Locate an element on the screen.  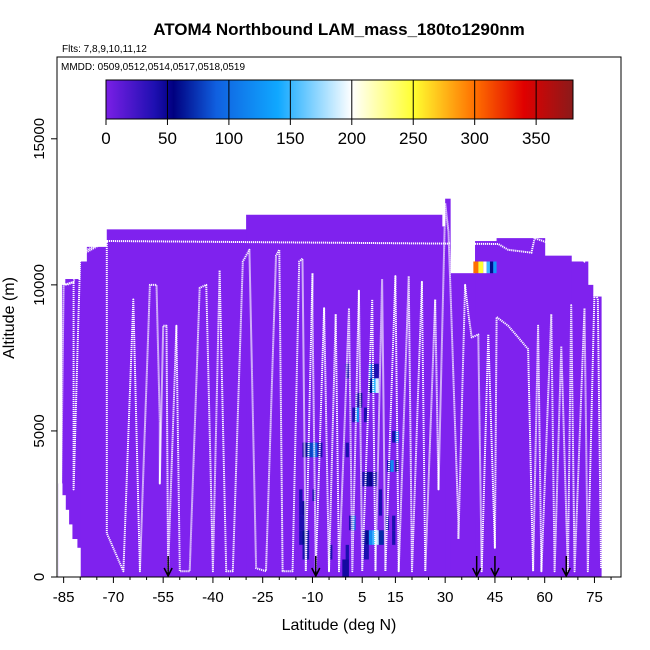
x-tick-label: -25 is located at coordinates (263, 597).